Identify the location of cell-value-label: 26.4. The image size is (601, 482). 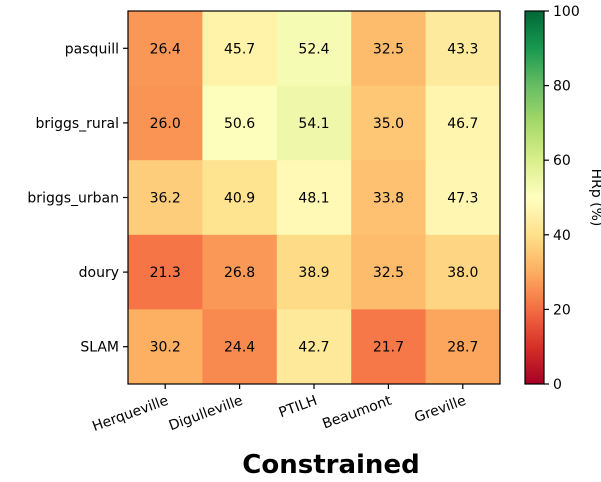
(165, 49).